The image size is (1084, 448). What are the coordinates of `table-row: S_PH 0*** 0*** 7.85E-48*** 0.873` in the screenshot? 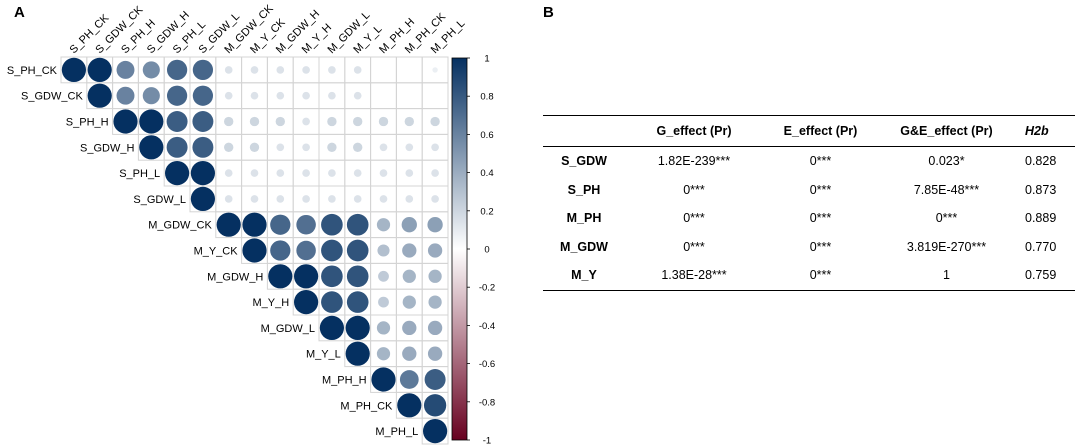 It's located at (809, 190).